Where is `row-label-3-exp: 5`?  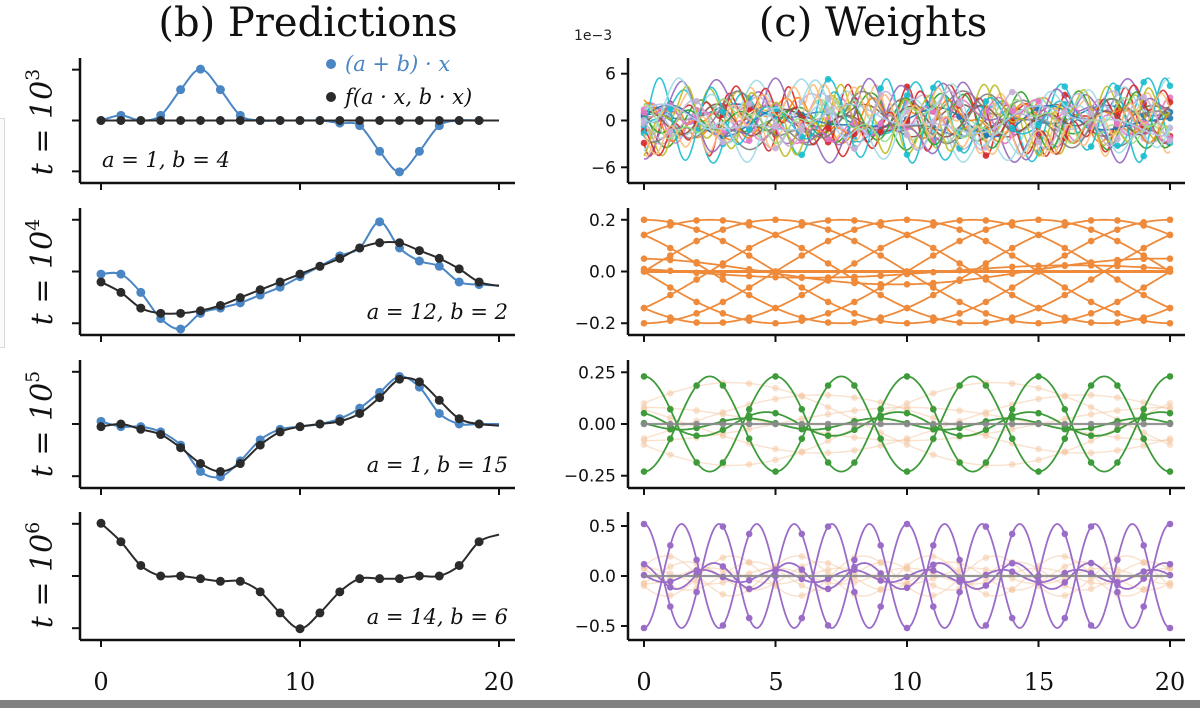 row-label-3-exp: 5 is located at coordinates (33, 377).